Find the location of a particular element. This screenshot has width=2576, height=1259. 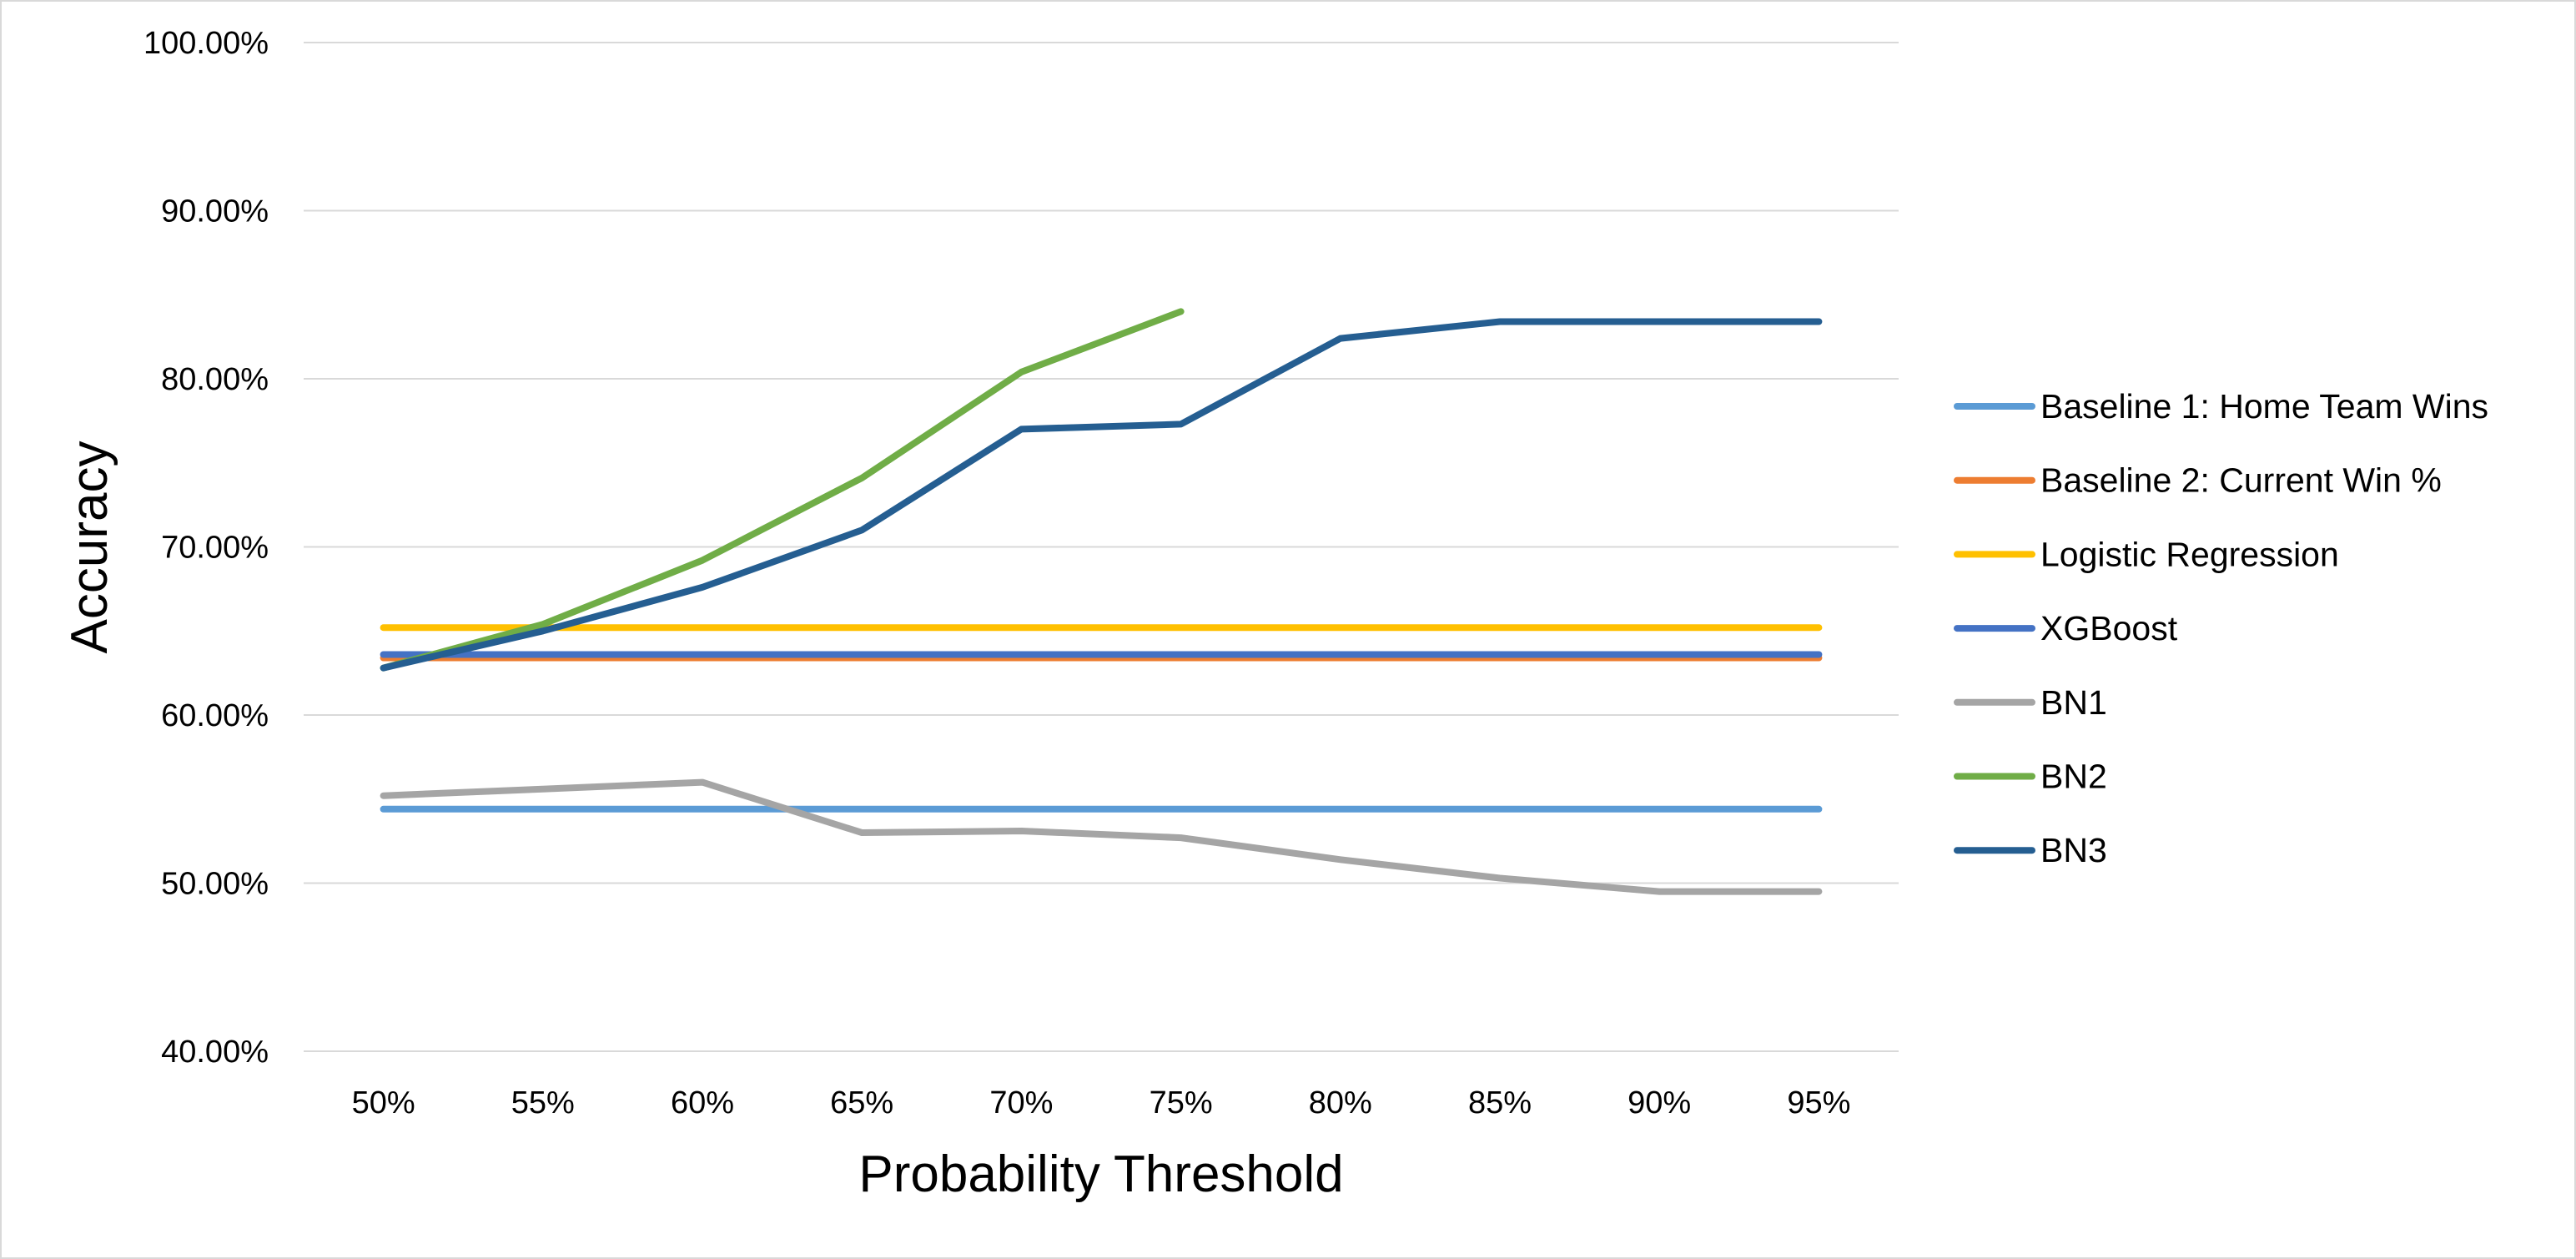

x-tick-label: 65% is located at coordinates (861, 1103).